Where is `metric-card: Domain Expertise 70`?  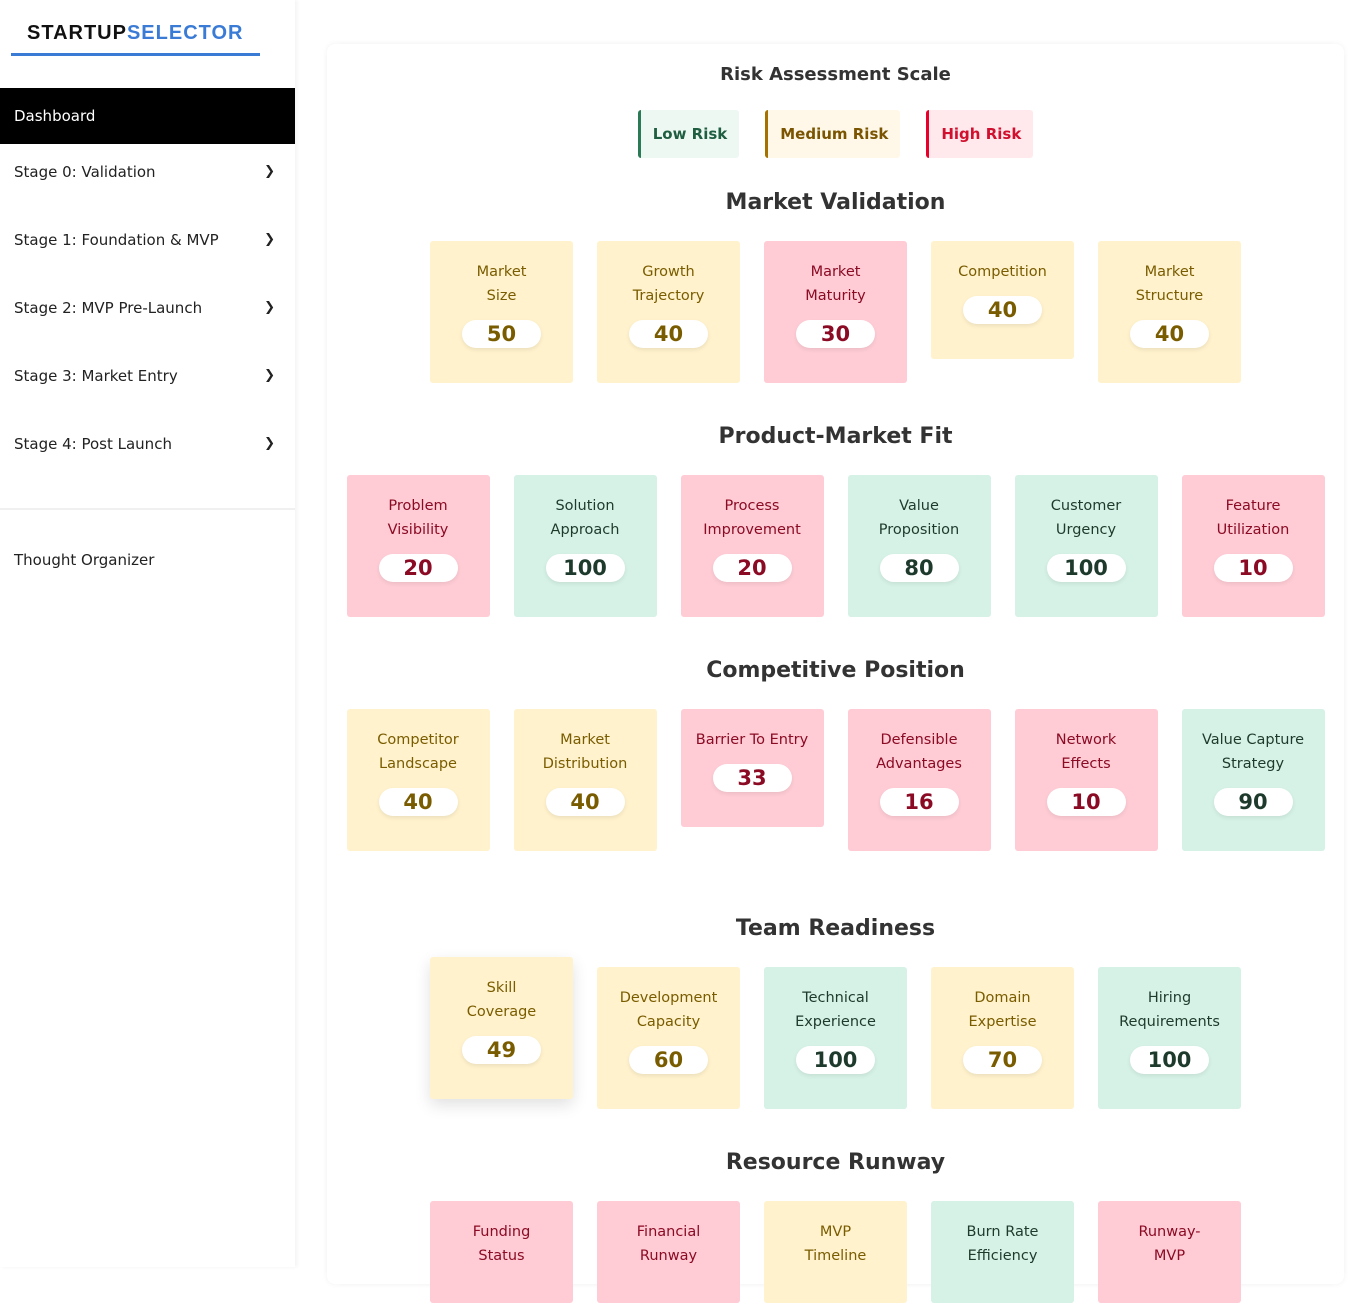 metric-card: Domain Expertise 70 is located at coordinates (1002, 1038).